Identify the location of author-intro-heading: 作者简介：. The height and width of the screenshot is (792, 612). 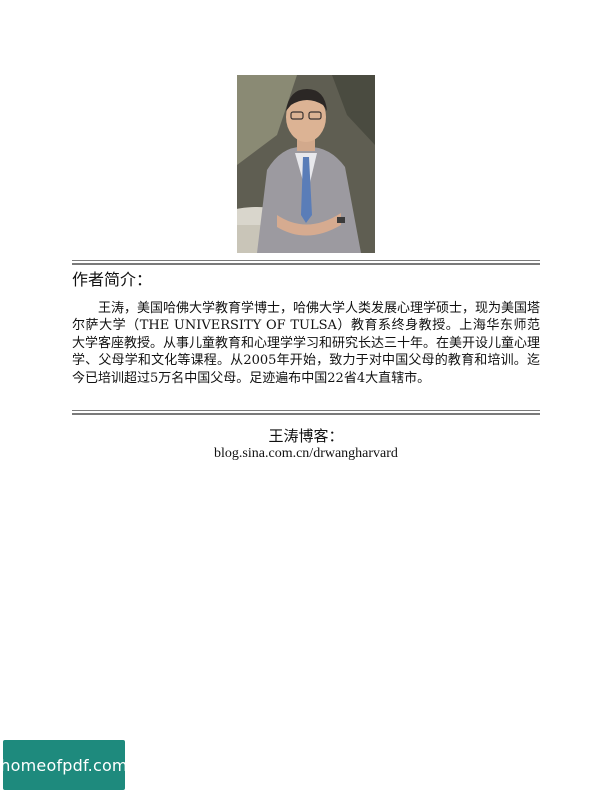
(112, 279).